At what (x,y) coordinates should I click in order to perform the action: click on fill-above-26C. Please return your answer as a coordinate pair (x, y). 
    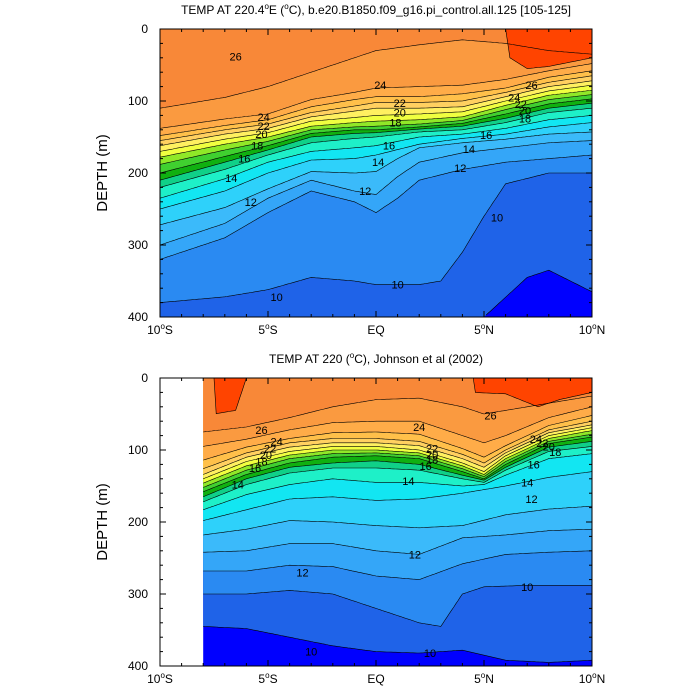
    Looking at the image, I should click on (376, 69).